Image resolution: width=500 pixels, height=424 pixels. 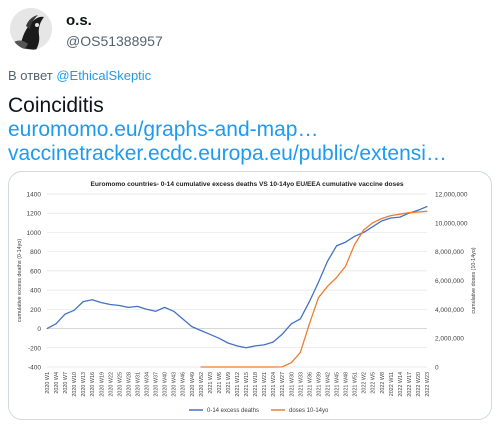 I want to click on reply-to-line: В ответ @EthicalSkeptic, so click(x=79, y=75).